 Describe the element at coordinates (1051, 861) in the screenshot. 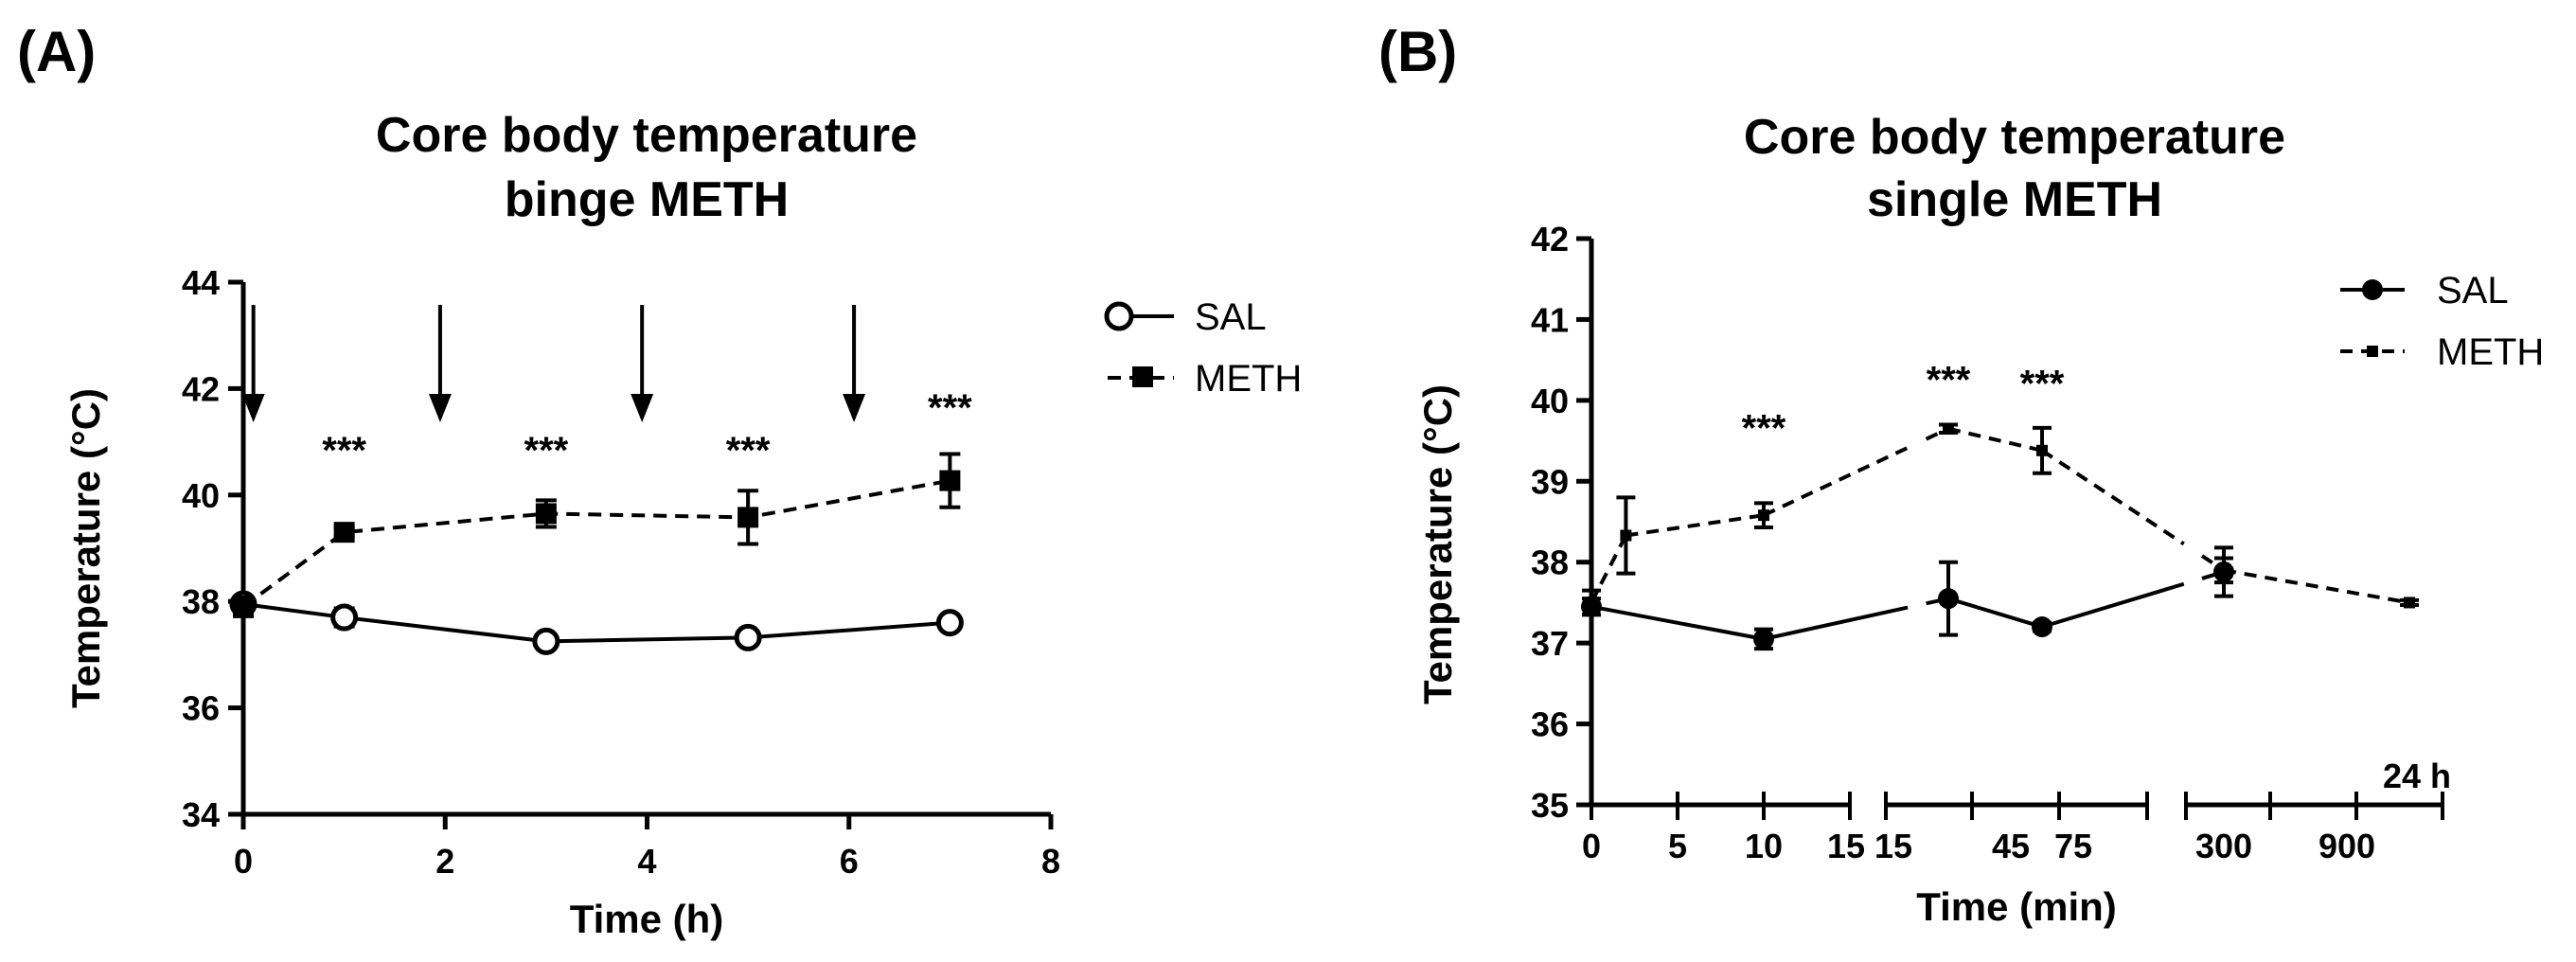

I see `x-tick-label: 8` at that location.